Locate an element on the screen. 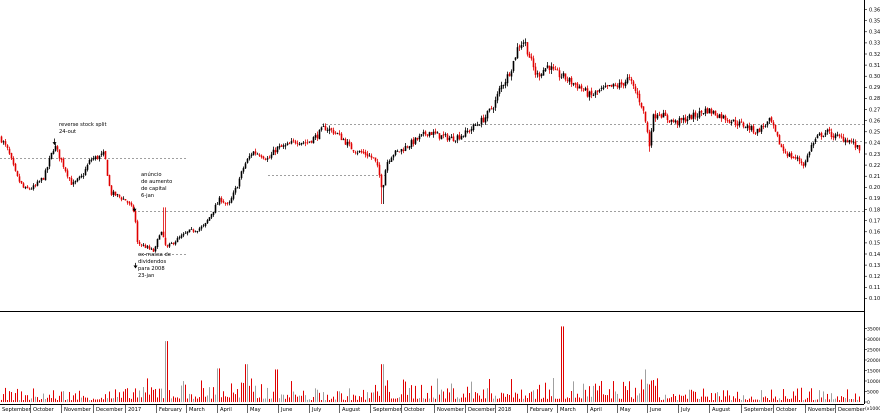  time-tick-label: September is located at coordinates (759, 410).